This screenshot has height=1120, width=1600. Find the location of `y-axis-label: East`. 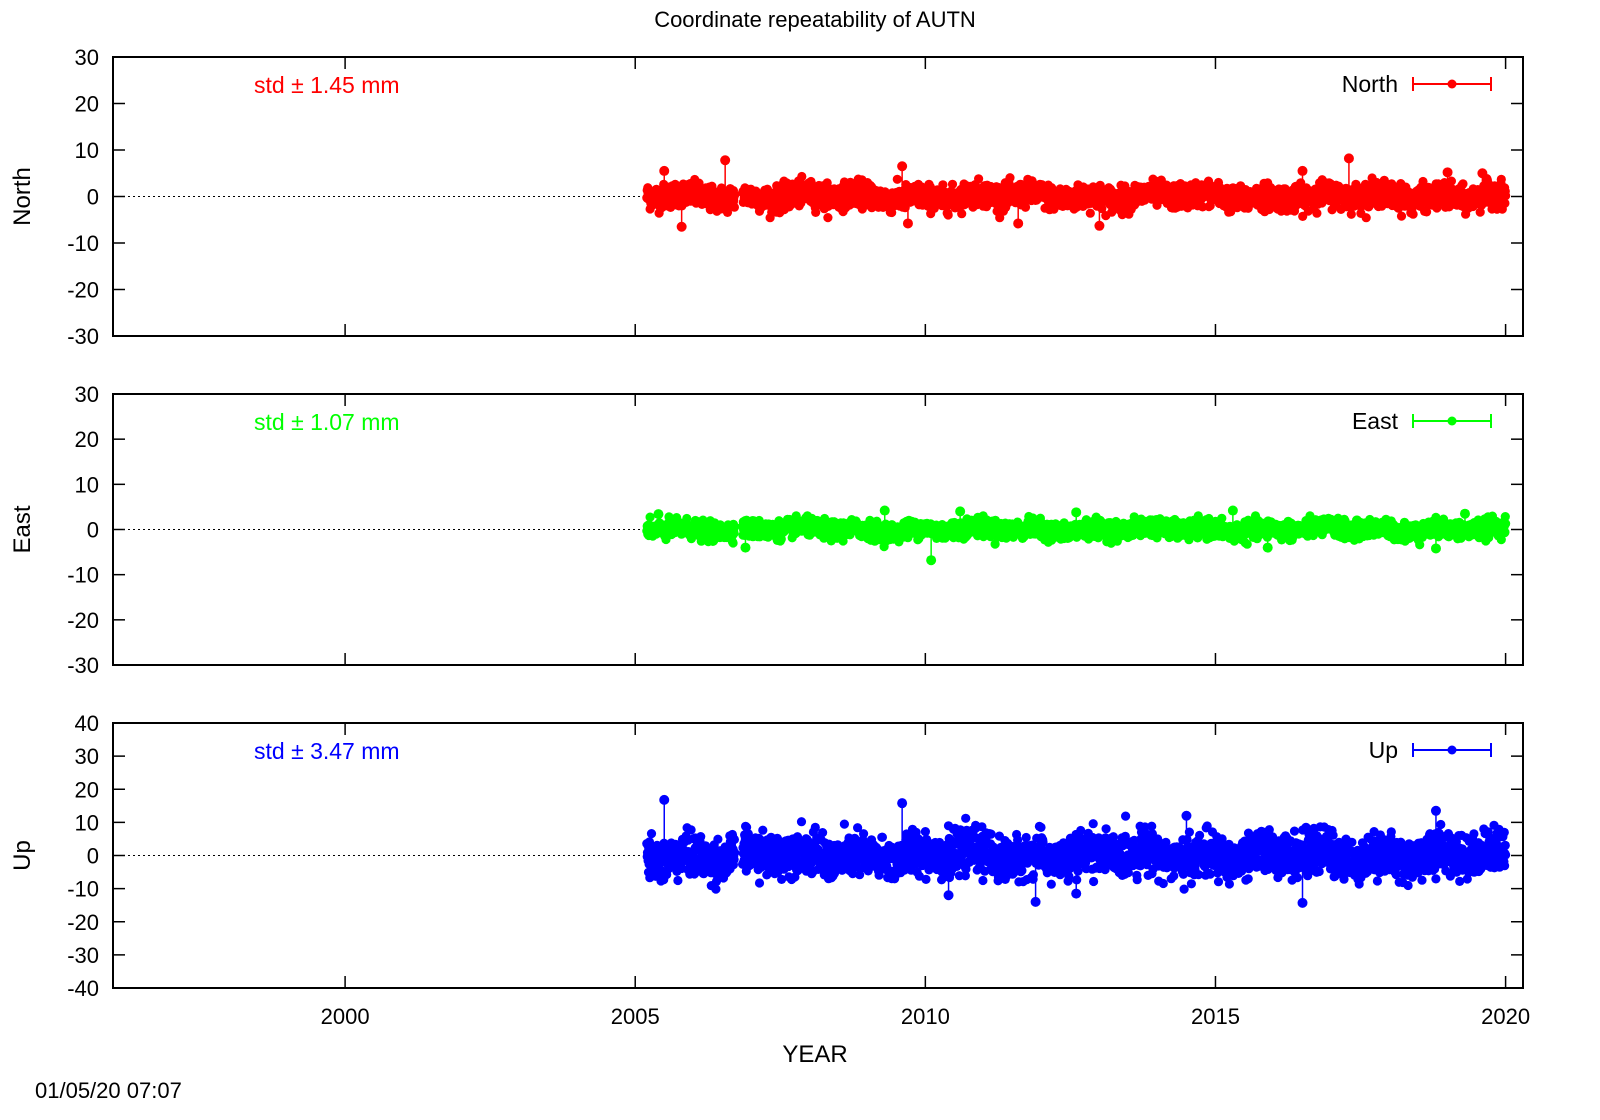

y-axis-label: East is located at coordinates (22, 529).